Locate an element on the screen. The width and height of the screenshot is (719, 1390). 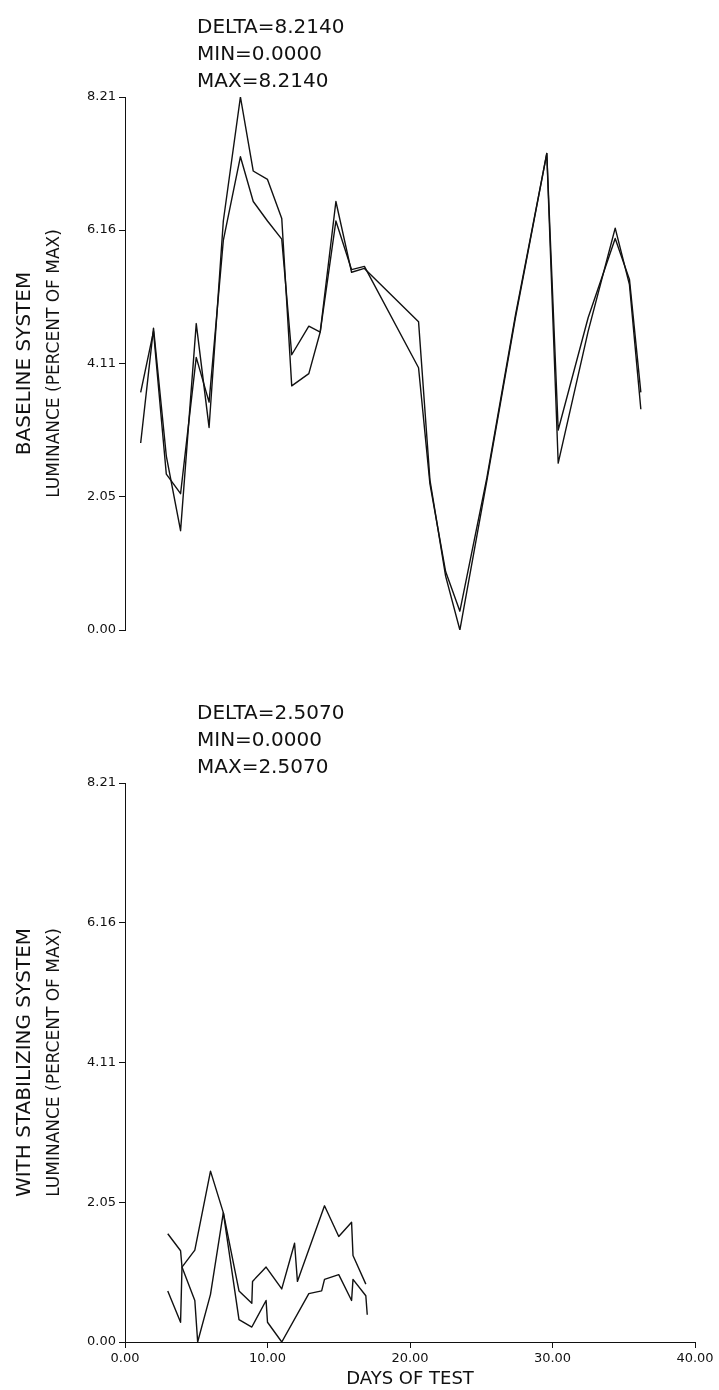
x-tick-label: 20.00 is located at coordinates (410, 1358).